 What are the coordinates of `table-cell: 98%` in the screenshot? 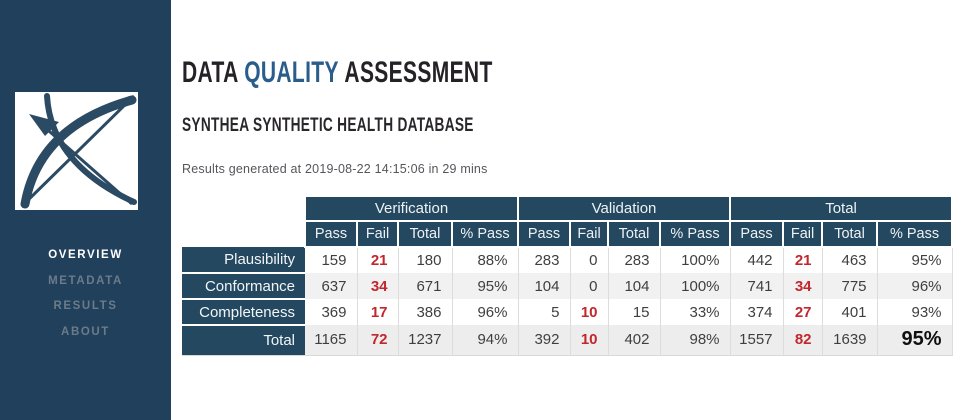 It's located at (695, 340).